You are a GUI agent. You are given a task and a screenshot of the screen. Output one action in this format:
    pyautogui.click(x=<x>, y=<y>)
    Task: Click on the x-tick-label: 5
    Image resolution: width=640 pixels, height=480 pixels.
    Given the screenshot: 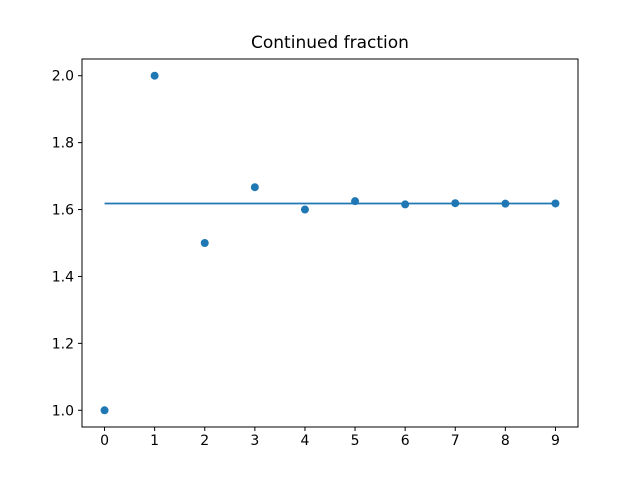 What is the action you would take?
    pyautogui.click(x=355, y=441)
    